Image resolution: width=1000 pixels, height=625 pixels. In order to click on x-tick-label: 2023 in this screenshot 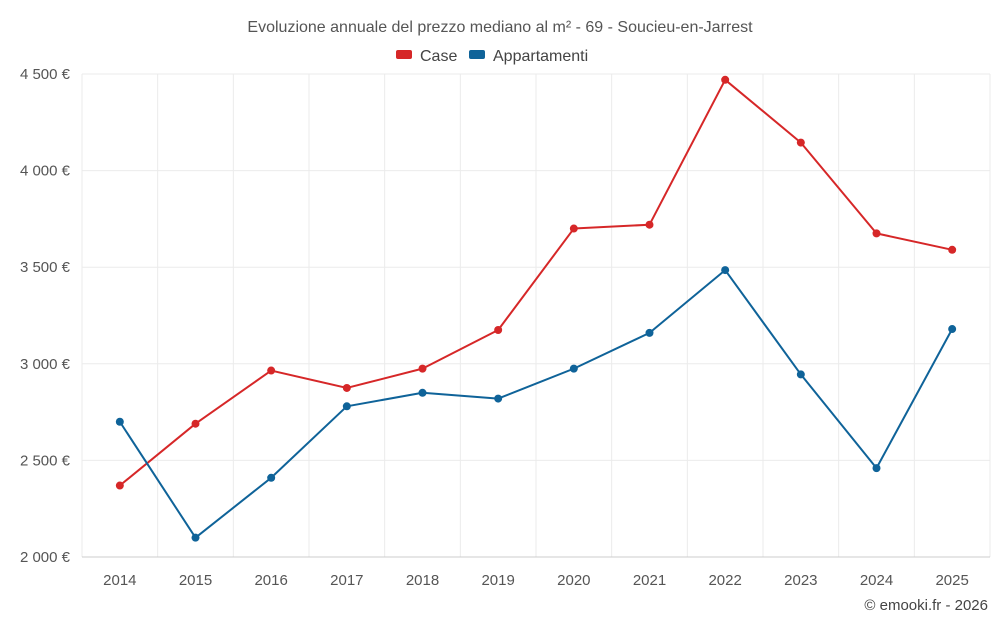, I will do `click(800, 580)`.